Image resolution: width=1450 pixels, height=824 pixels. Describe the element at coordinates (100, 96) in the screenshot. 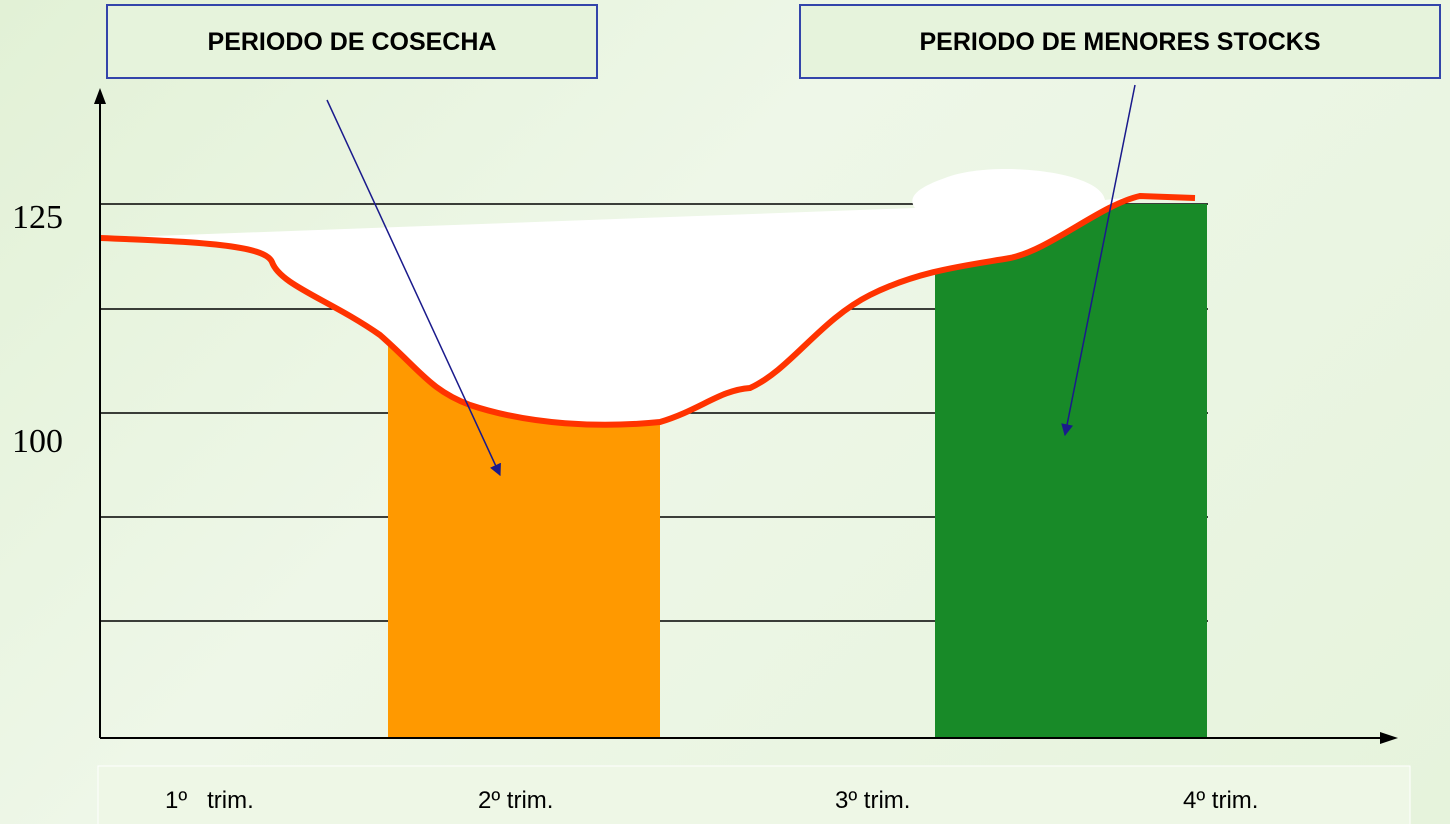

I see `y-arrow` at that location.